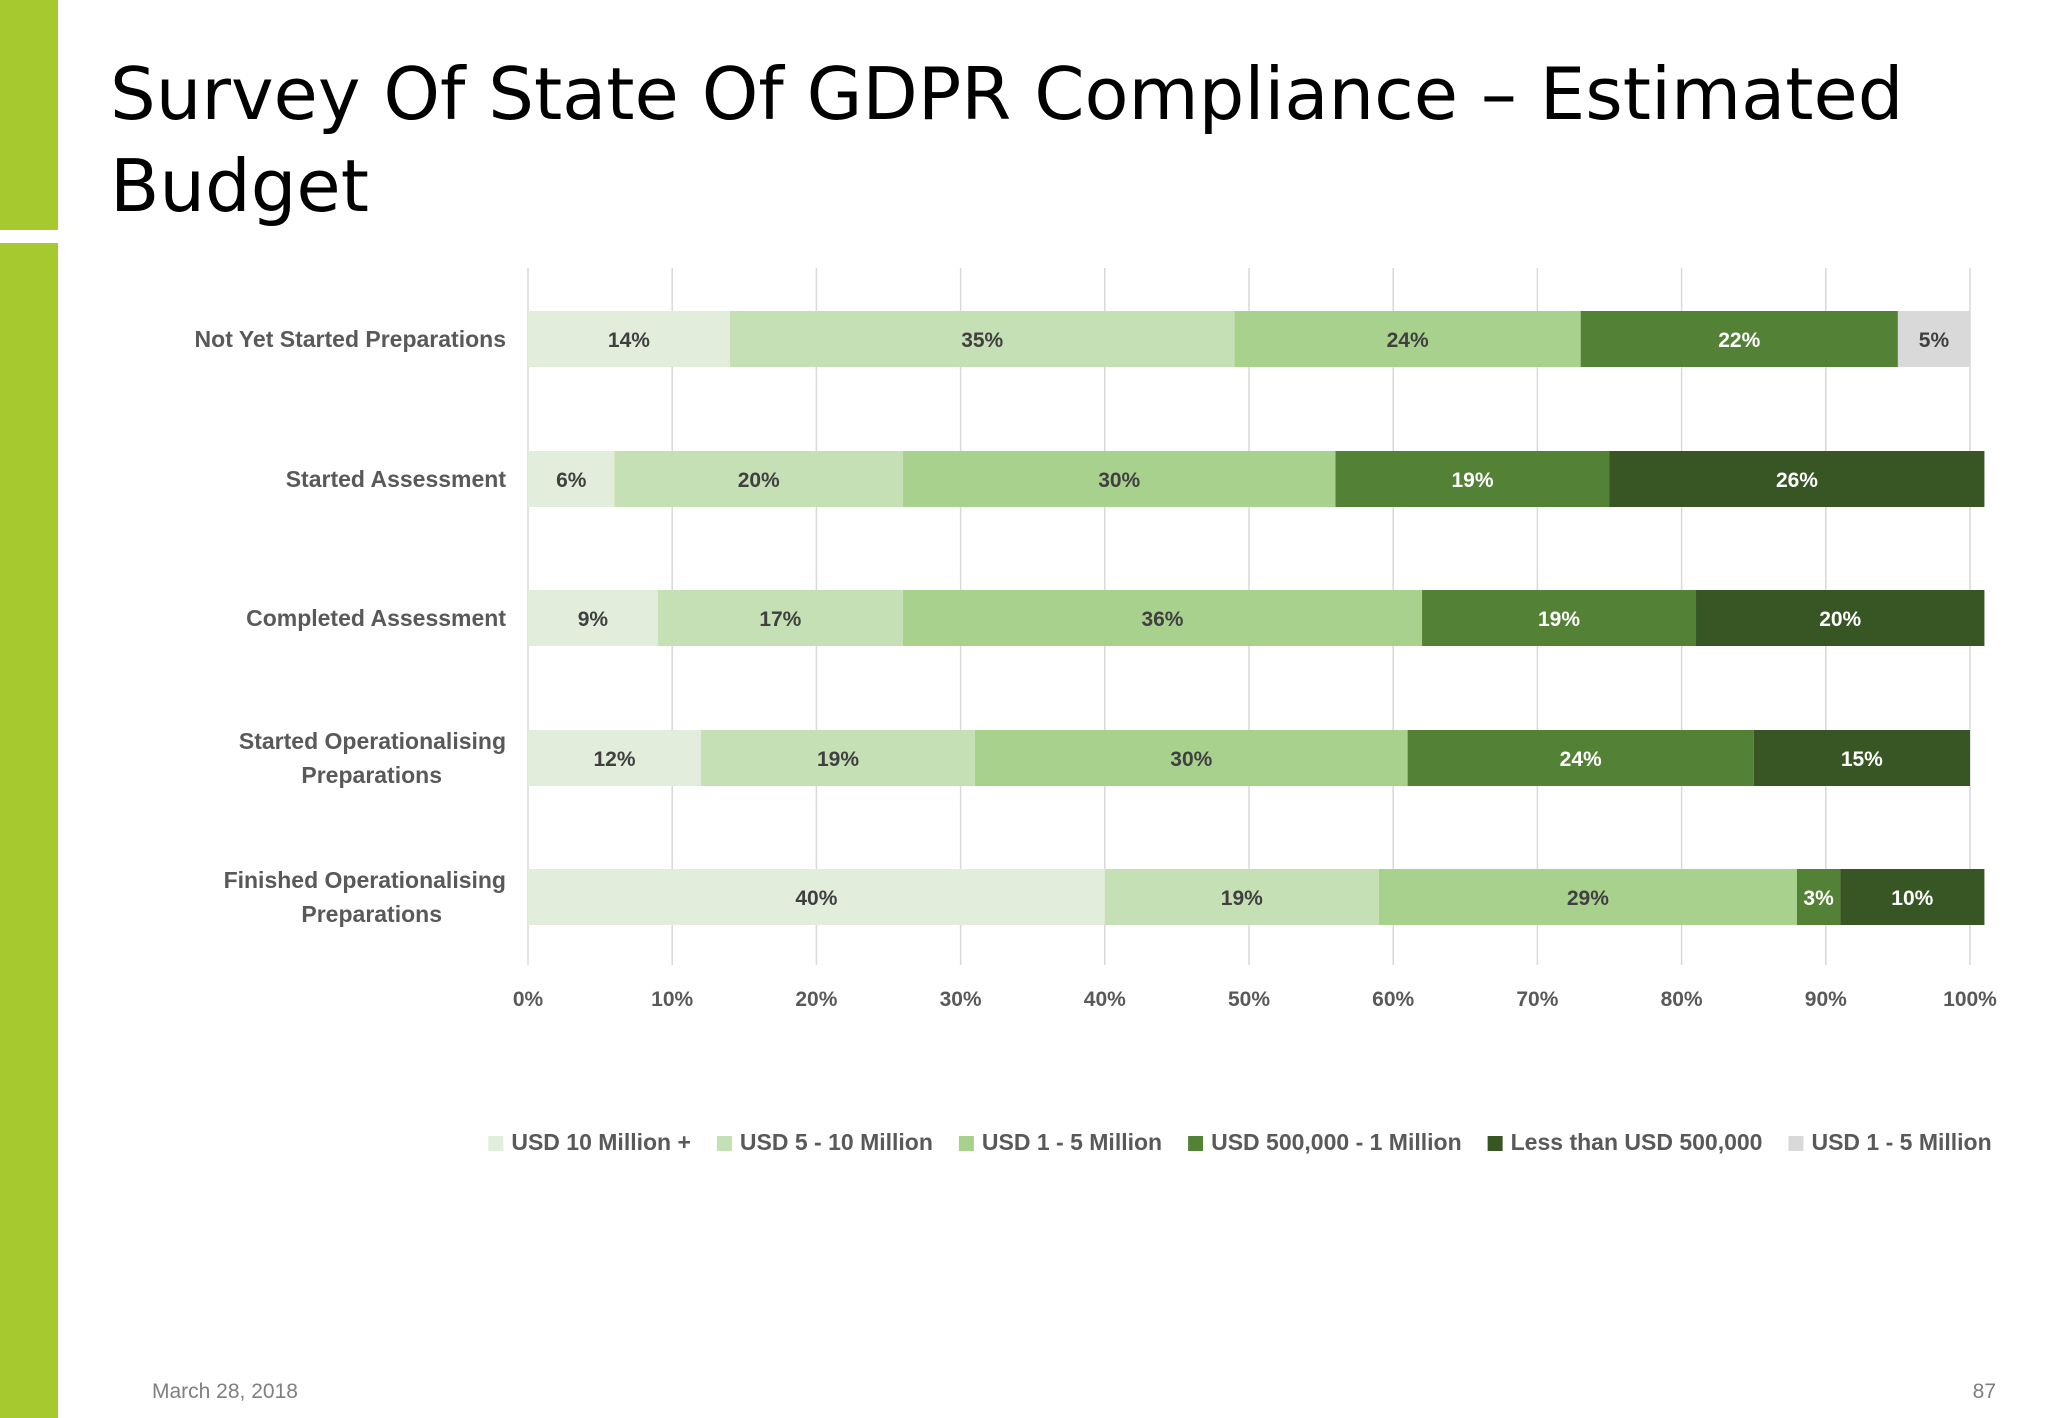 The width and height of the screenshot is (2048, 1418). I want to click on x-tick-label: 10%, so click(672, 999).